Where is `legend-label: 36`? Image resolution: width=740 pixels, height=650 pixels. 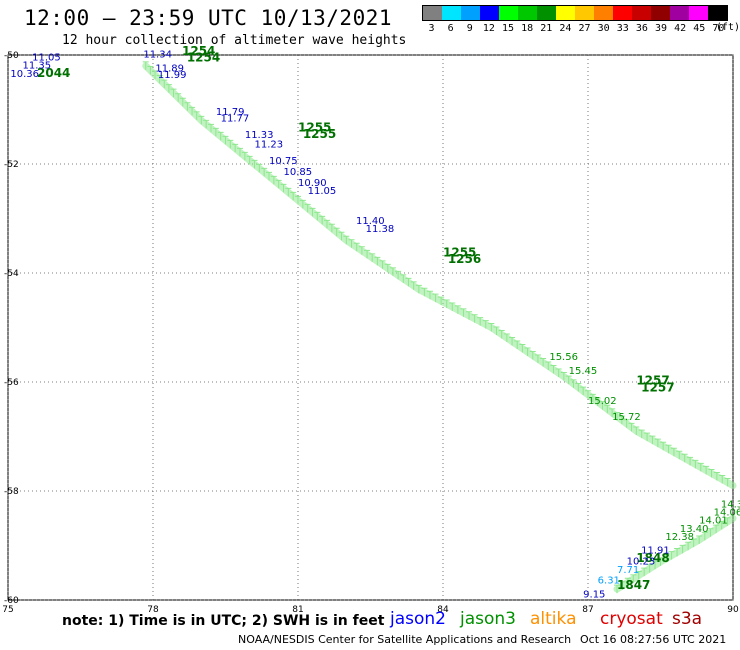
legend-label: 36 is located at coordinates (641, 28).